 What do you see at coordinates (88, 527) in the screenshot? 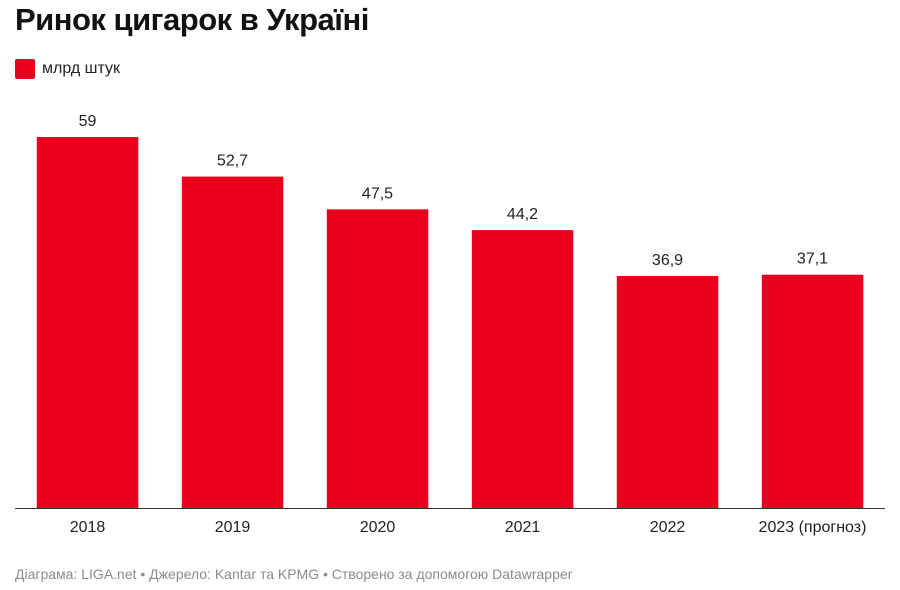
I see `x-tick-label-0: 2018` at bounding box center [88, 527].